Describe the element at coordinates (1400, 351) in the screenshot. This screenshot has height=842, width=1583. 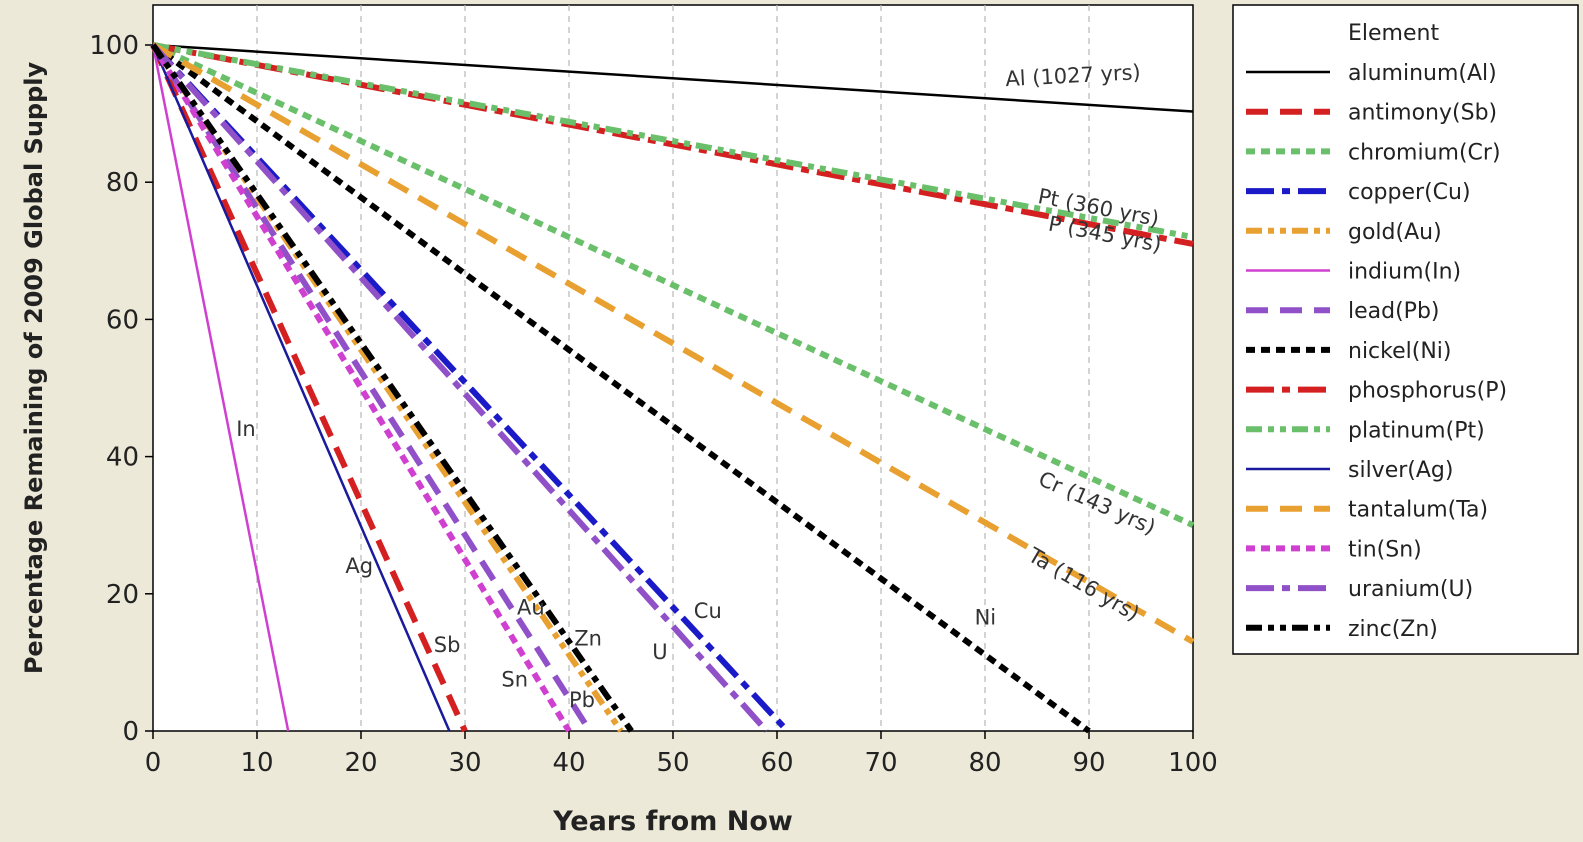
I see `legend-label: nickel(Ni)` at that location.